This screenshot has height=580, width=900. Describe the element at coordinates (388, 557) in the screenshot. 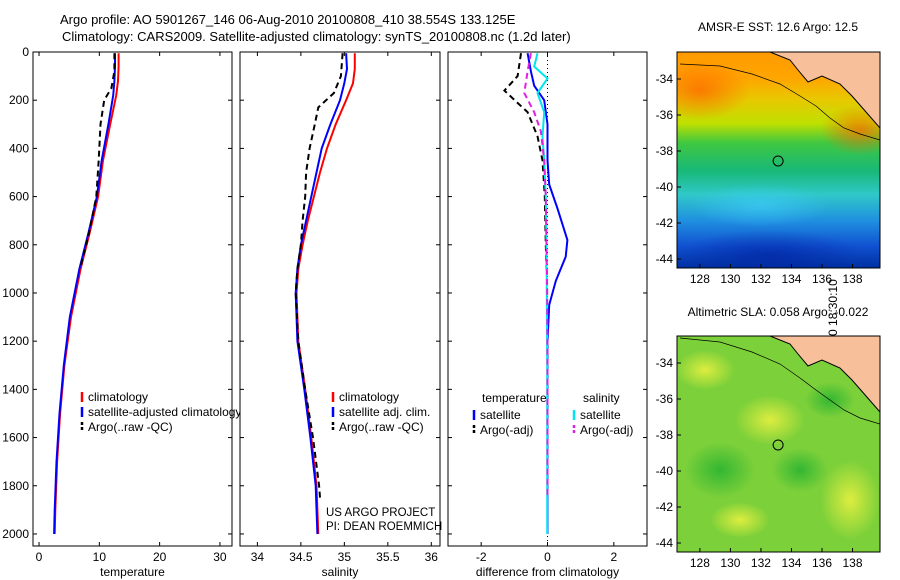

I see `x-tick-label: 35.5` at that location.